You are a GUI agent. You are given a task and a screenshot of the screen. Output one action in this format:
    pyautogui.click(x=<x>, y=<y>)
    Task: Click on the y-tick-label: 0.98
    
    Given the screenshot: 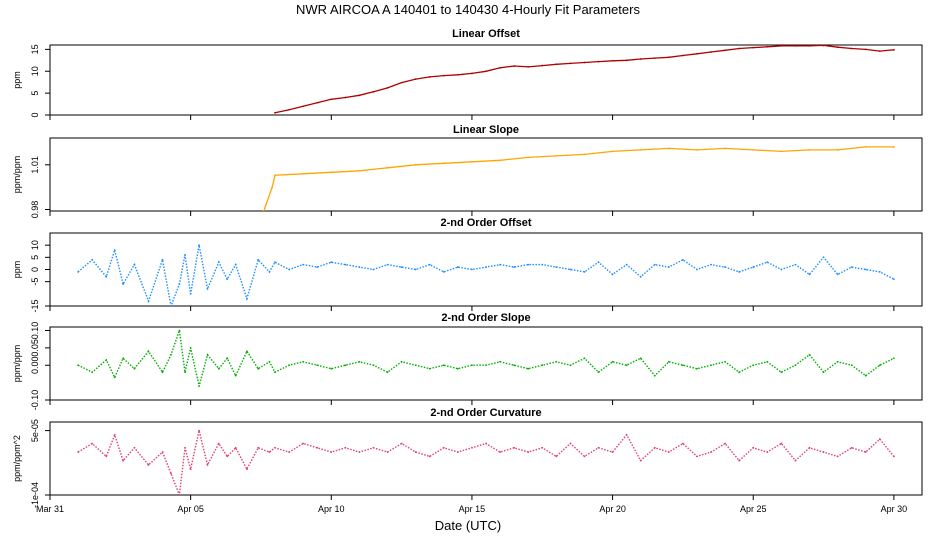 What is the action you would take?
    pyautogui.click(x=35, y=210)
    